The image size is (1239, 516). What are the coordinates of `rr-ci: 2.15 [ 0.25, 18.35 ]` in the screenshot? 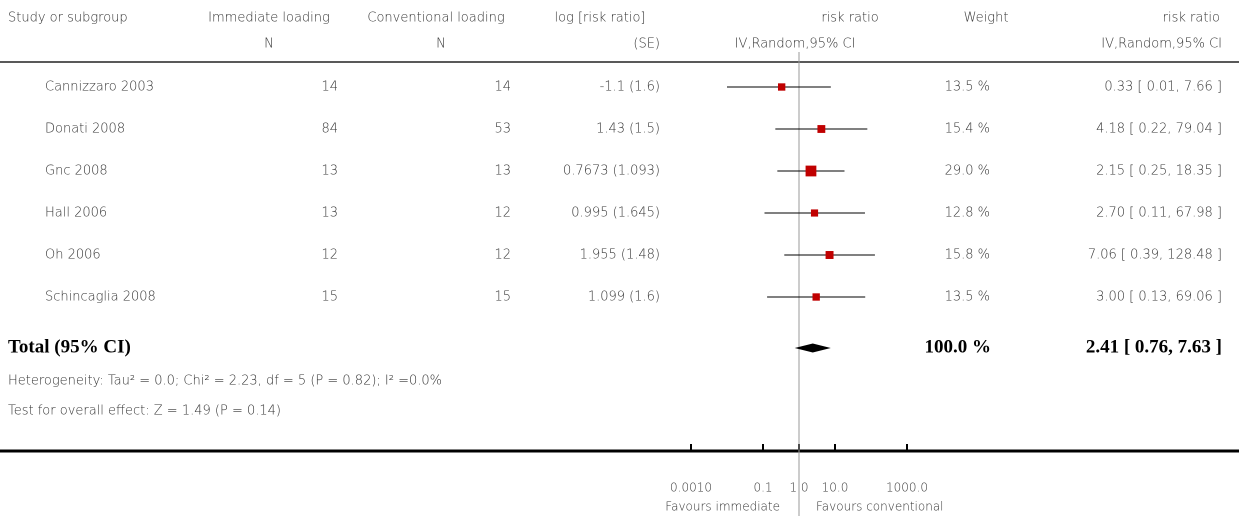 It's located at (1159, 171).